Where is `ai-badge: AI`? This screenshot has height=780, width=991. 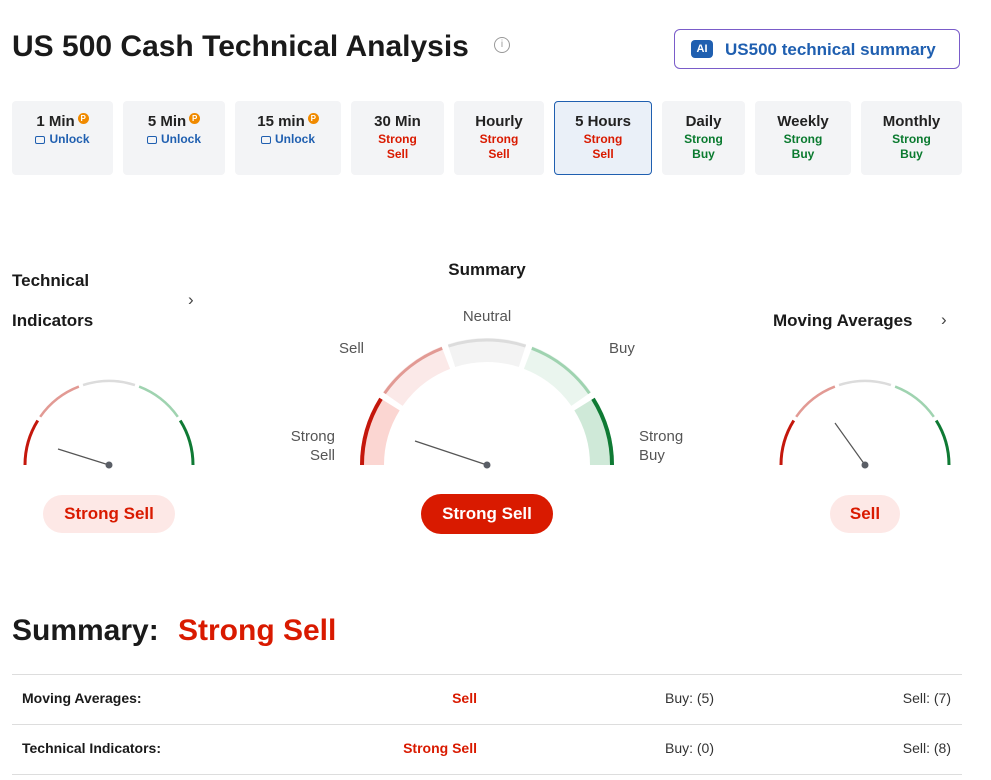 ai-badge: AI is located at coordinates (702, 49).